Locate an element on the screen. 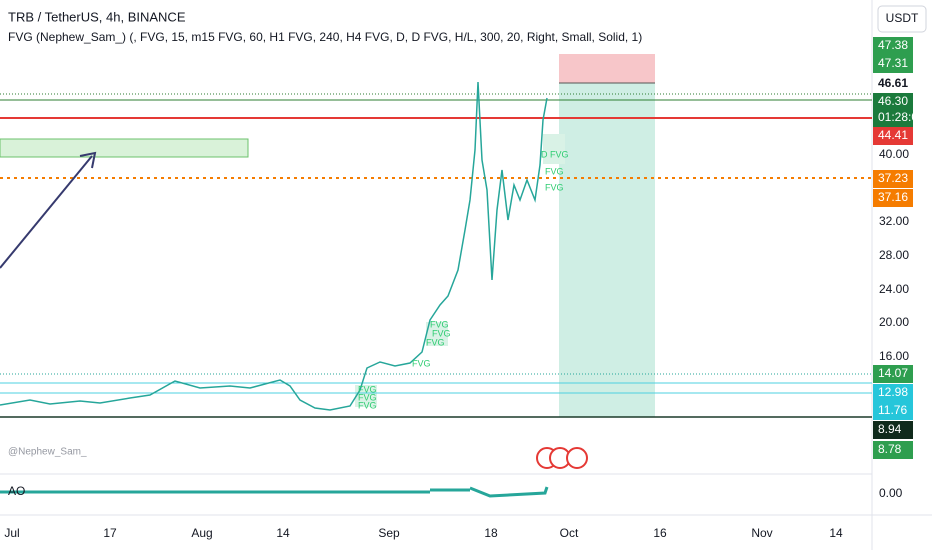 The height and width of the screenshot is (550, 932). price-tag: 47.31 is located at coordinates (893, 63).